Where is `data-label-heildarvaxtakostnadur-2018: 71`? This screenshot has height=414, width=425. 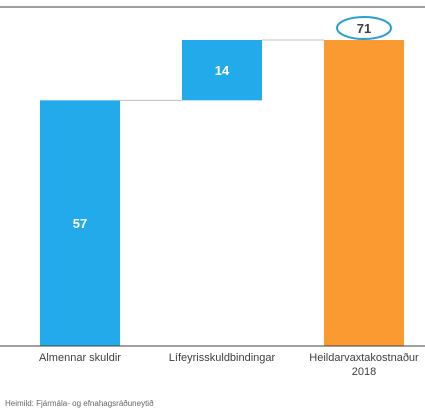 data-label-heildarvaxtakostnadur-2018: 71 is located at coordinates (364, 28).